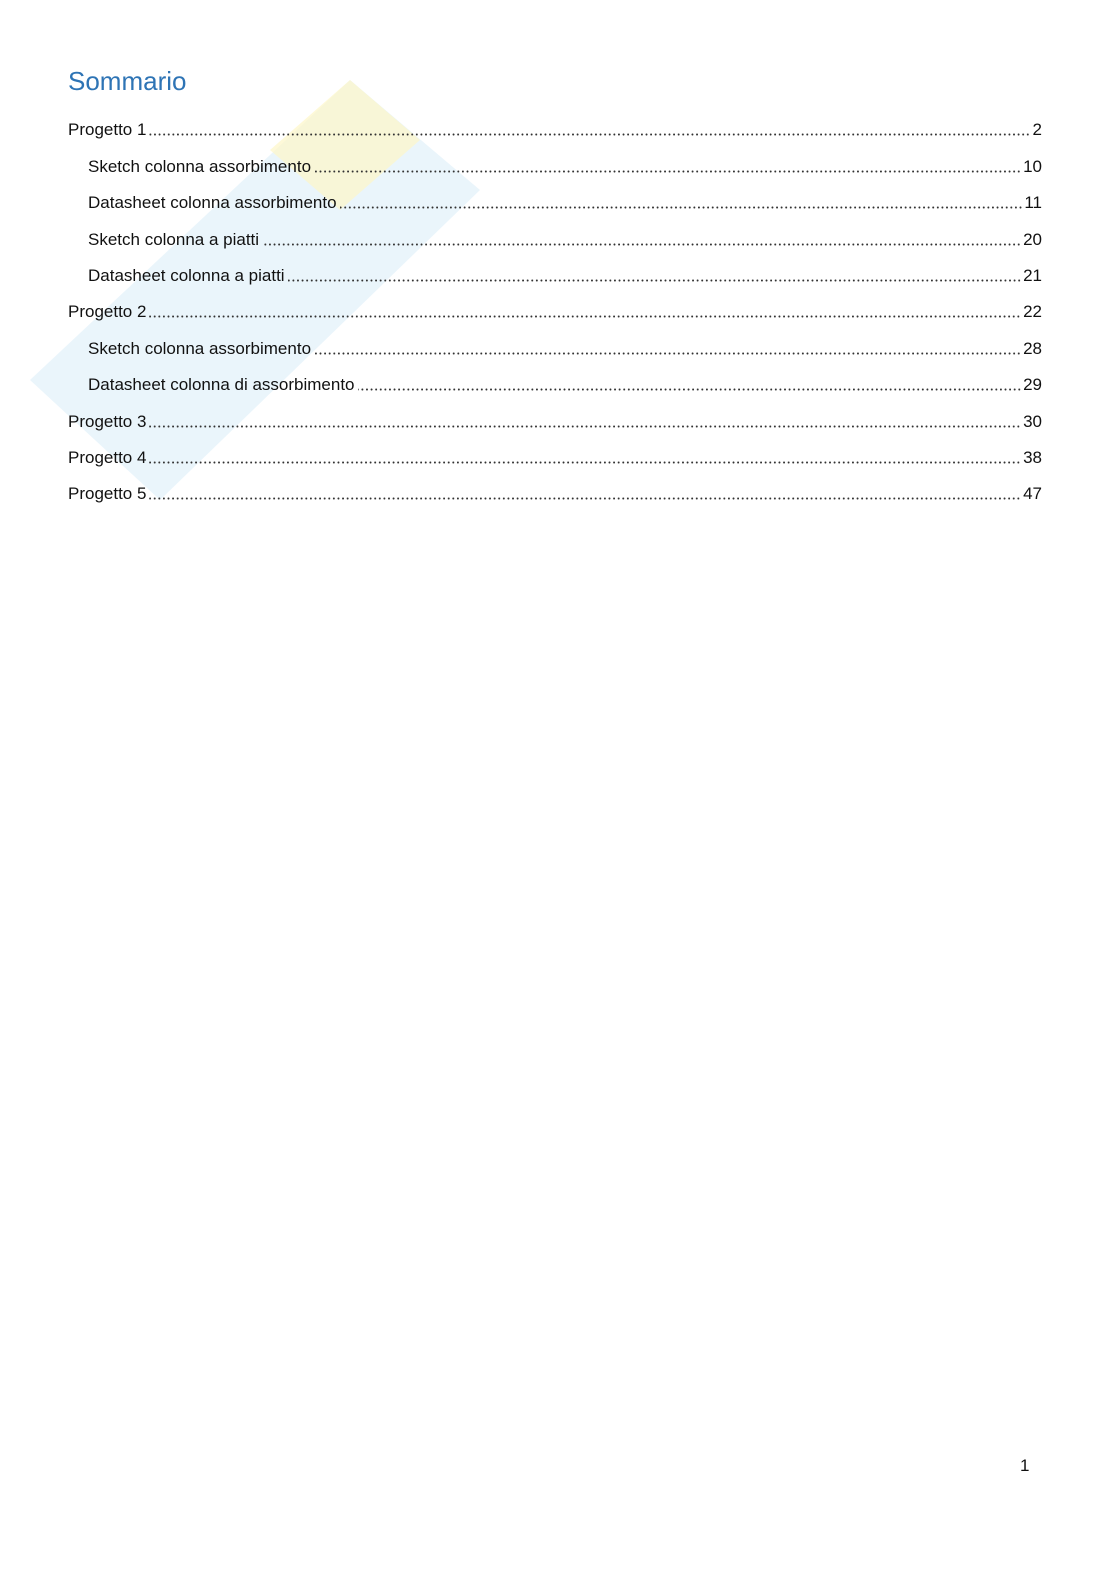 The image size is (1116, 1579). I want to click on toc-entry: Progetto 5 47, so click(555, 488).